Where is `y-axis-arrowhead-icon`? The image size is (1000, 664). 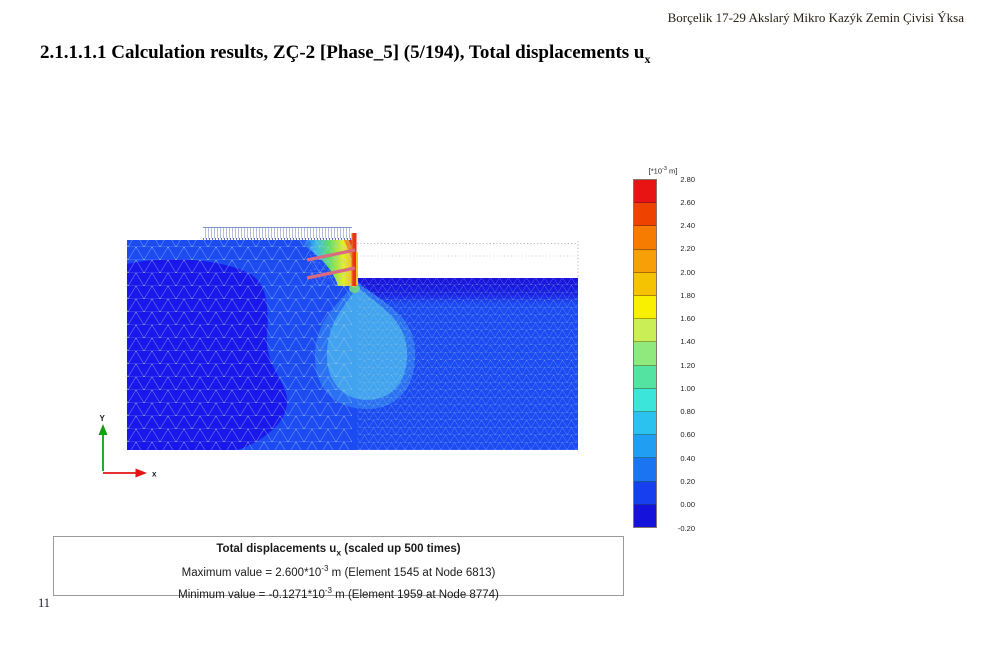 y-axis-arrowhead-icon is located at coordinates (103, 429).